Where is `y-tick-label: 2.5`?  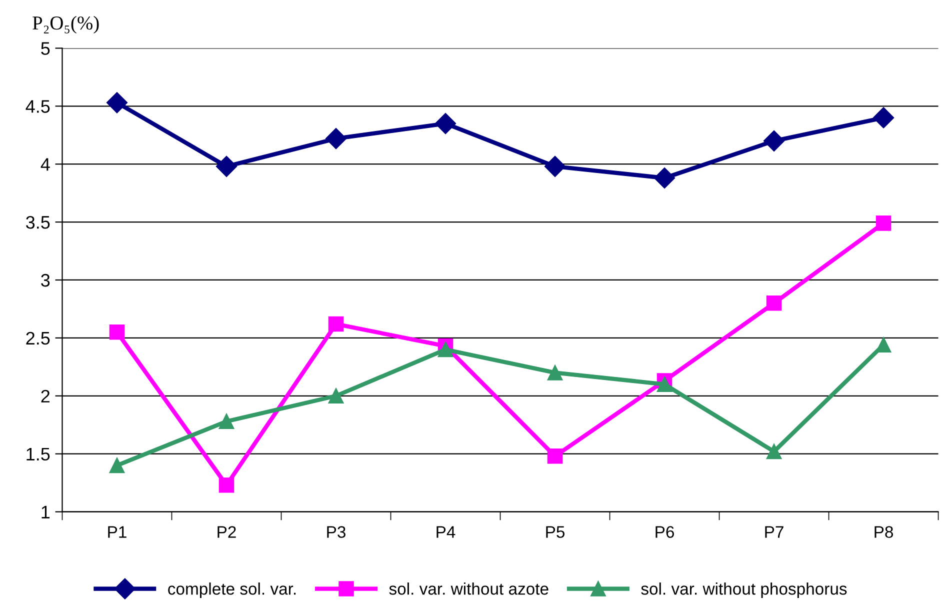
y-tick-label: 2.5 is located at coordinates (38, 338).